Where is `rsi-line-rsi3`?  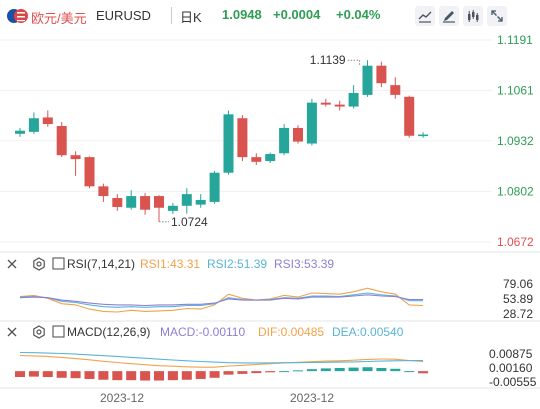
rsi-line-rsi3 is located at coordinates (221, 300).